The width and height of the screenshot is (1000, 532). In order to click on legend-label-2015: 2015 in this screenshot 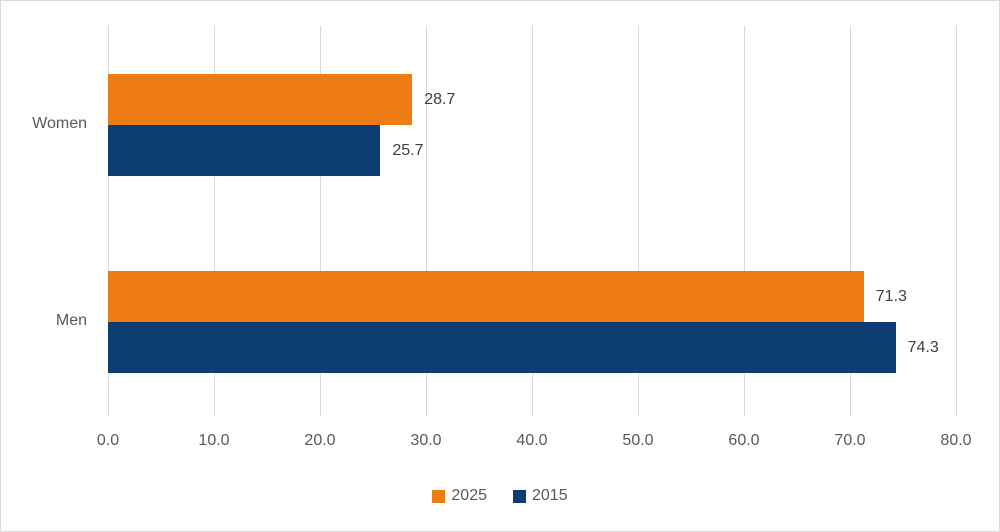, I will do `click(550, 495)`.